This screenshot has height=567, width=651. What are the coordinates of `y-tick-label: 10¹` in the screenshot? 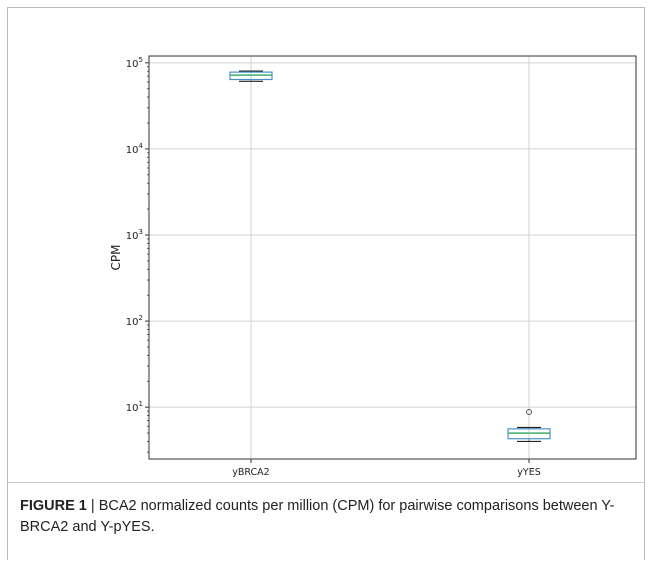 It's located at (134, 407).